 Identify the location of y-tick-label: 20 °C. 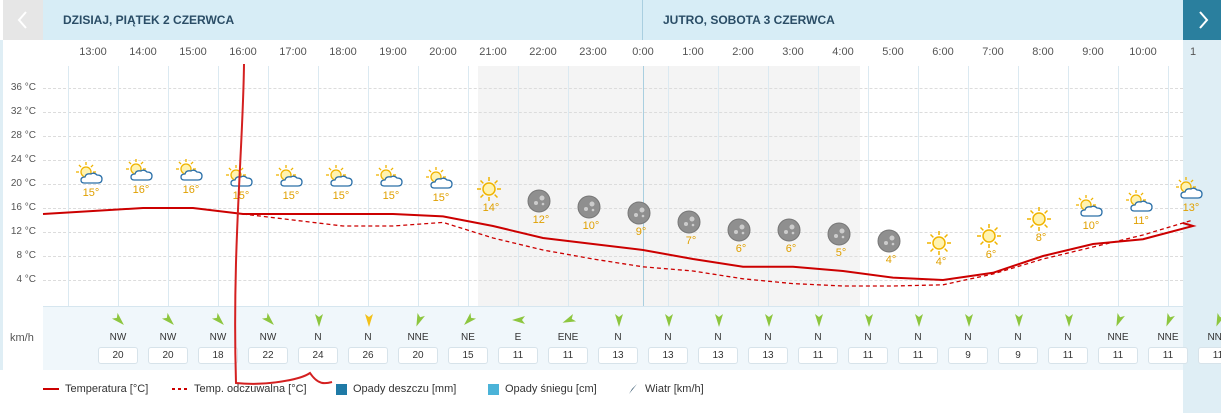
(23, 183).